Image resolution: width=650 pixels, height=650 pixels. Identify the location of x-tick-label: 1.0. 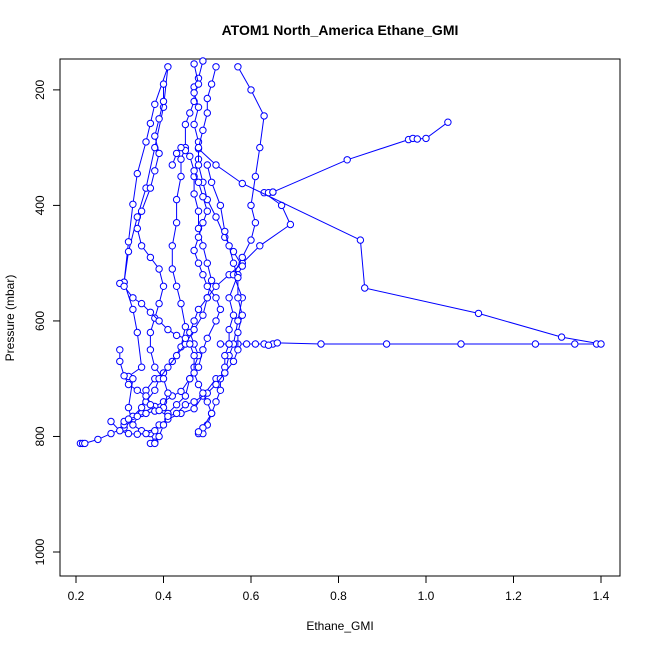
(426, 596).